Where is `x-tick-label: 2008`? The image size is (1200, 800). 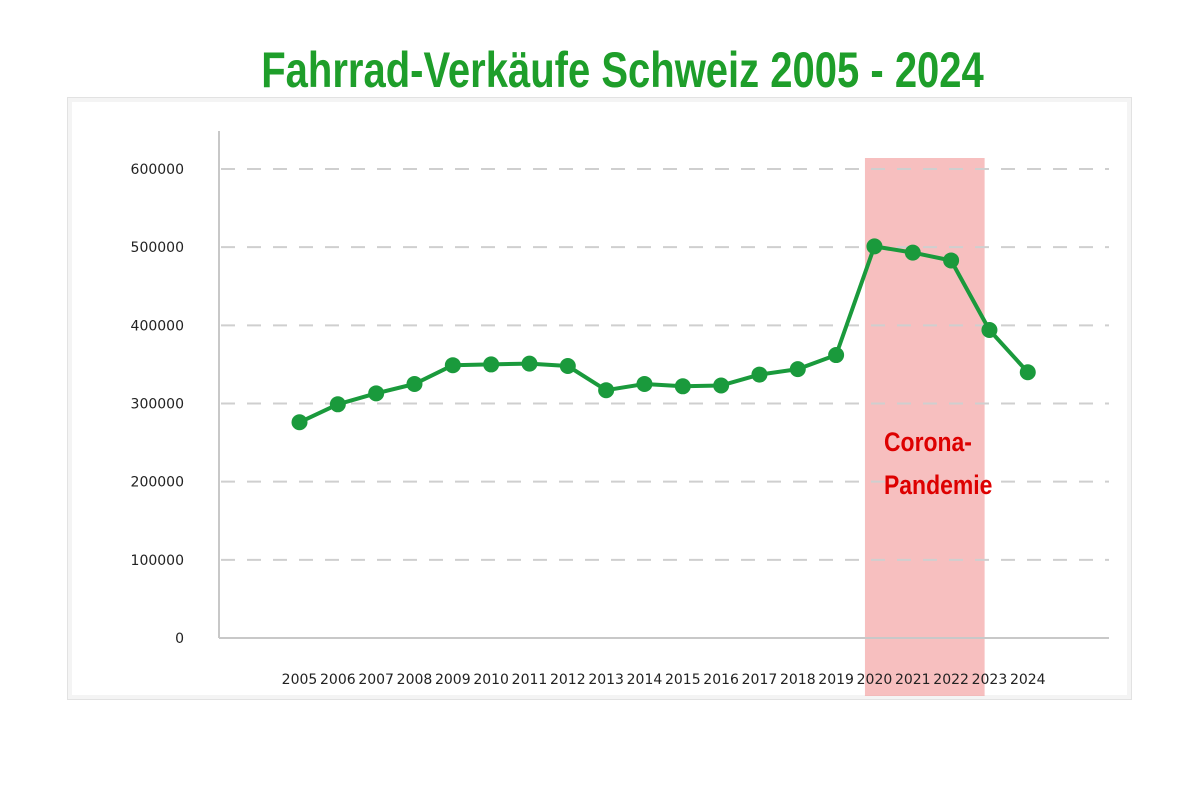 x-tick-label: 2008 is located at coordinates (415, 680).